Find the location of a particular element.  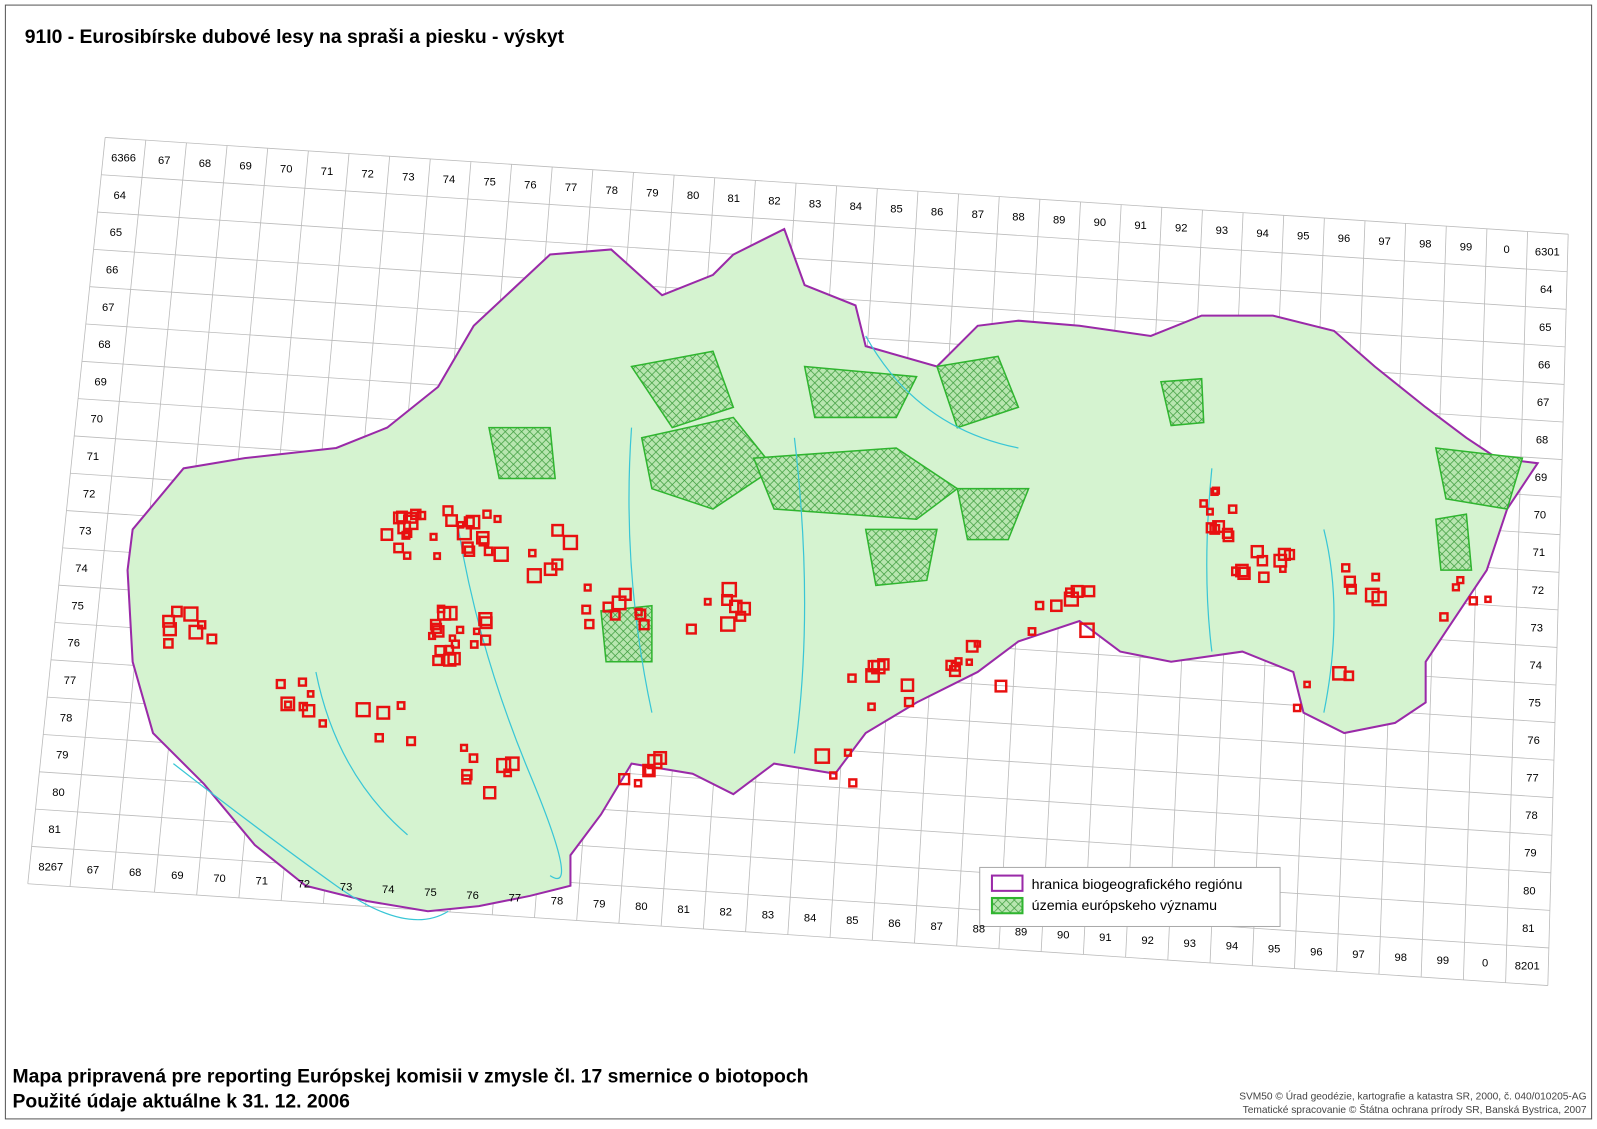

grid-label: 78 is located at coordinates (611, 191).